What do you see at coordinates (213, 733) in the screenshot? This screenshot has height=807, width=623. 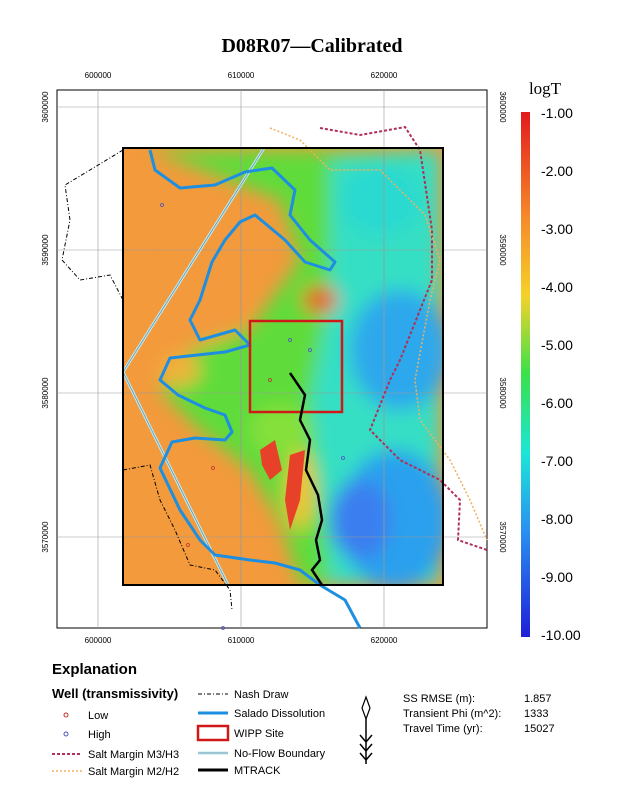 I see `legend-wipp` at bounding box center [213, 733].